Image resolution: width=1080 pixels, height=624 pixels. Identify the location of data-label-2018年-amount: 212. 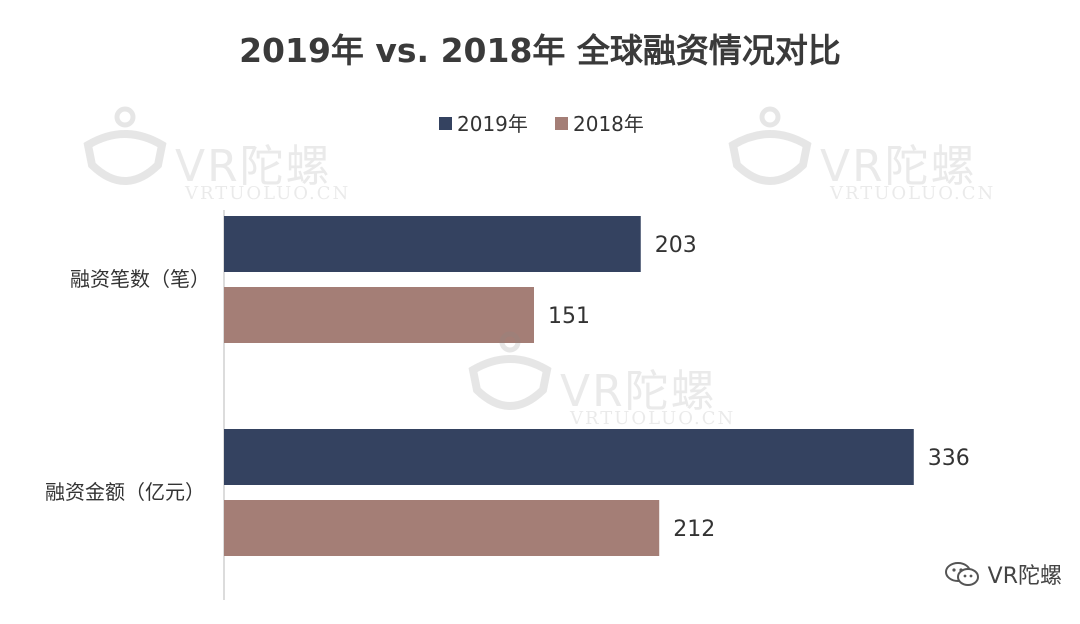
(694, 529).